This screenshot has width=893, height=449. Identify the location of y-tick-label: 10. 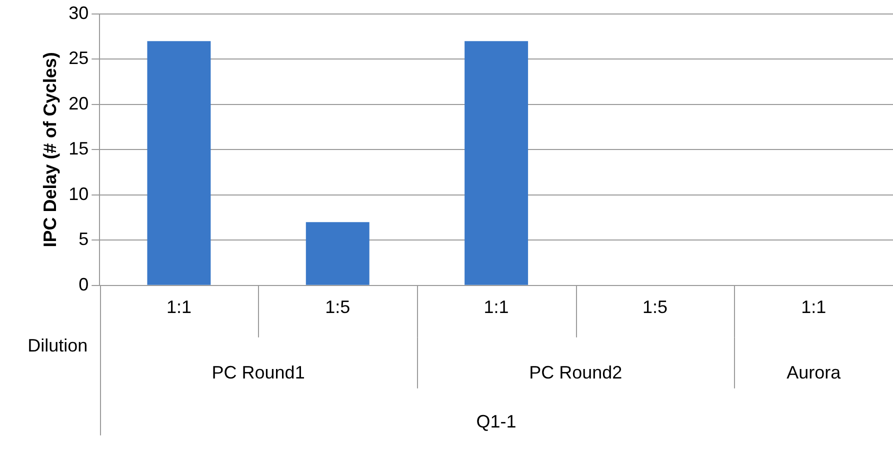
(78, 194).